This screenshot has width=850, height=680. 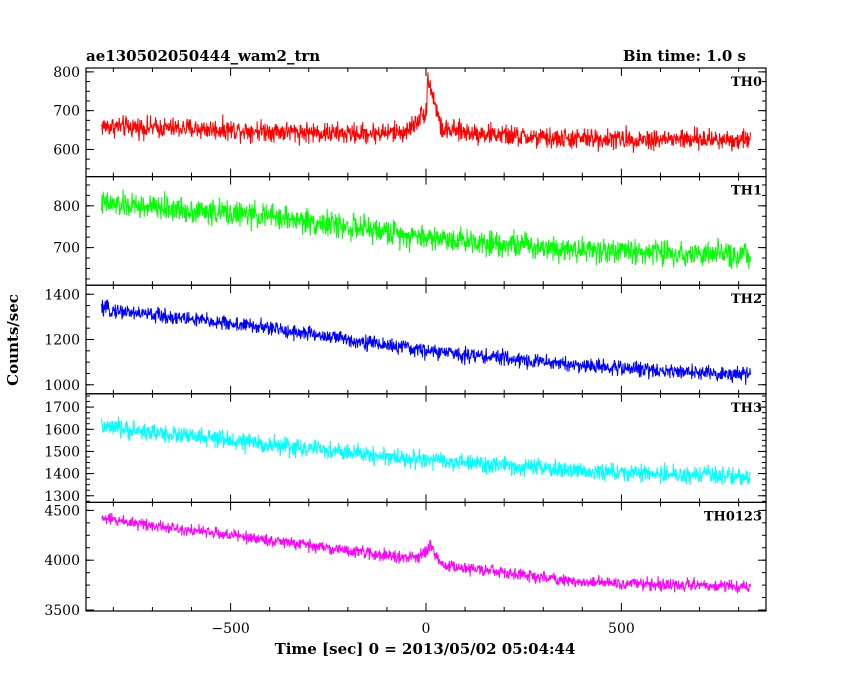 I want to click on panel-th3: 1300 1400 1500 1600 1700 TH3, so click(x=405, y=449).